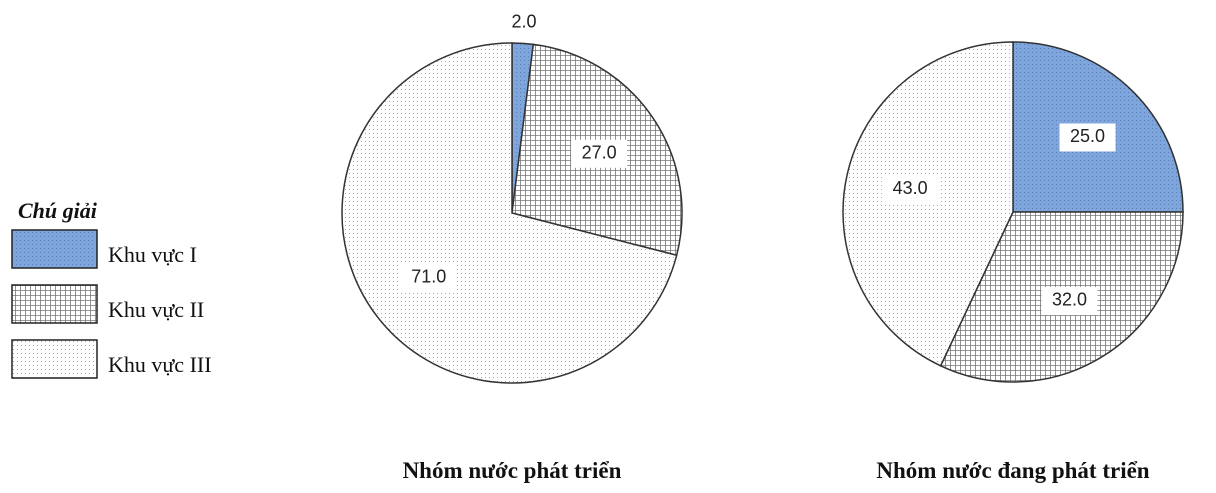  I want to click on data-label: 27.0, so click(599, 153).